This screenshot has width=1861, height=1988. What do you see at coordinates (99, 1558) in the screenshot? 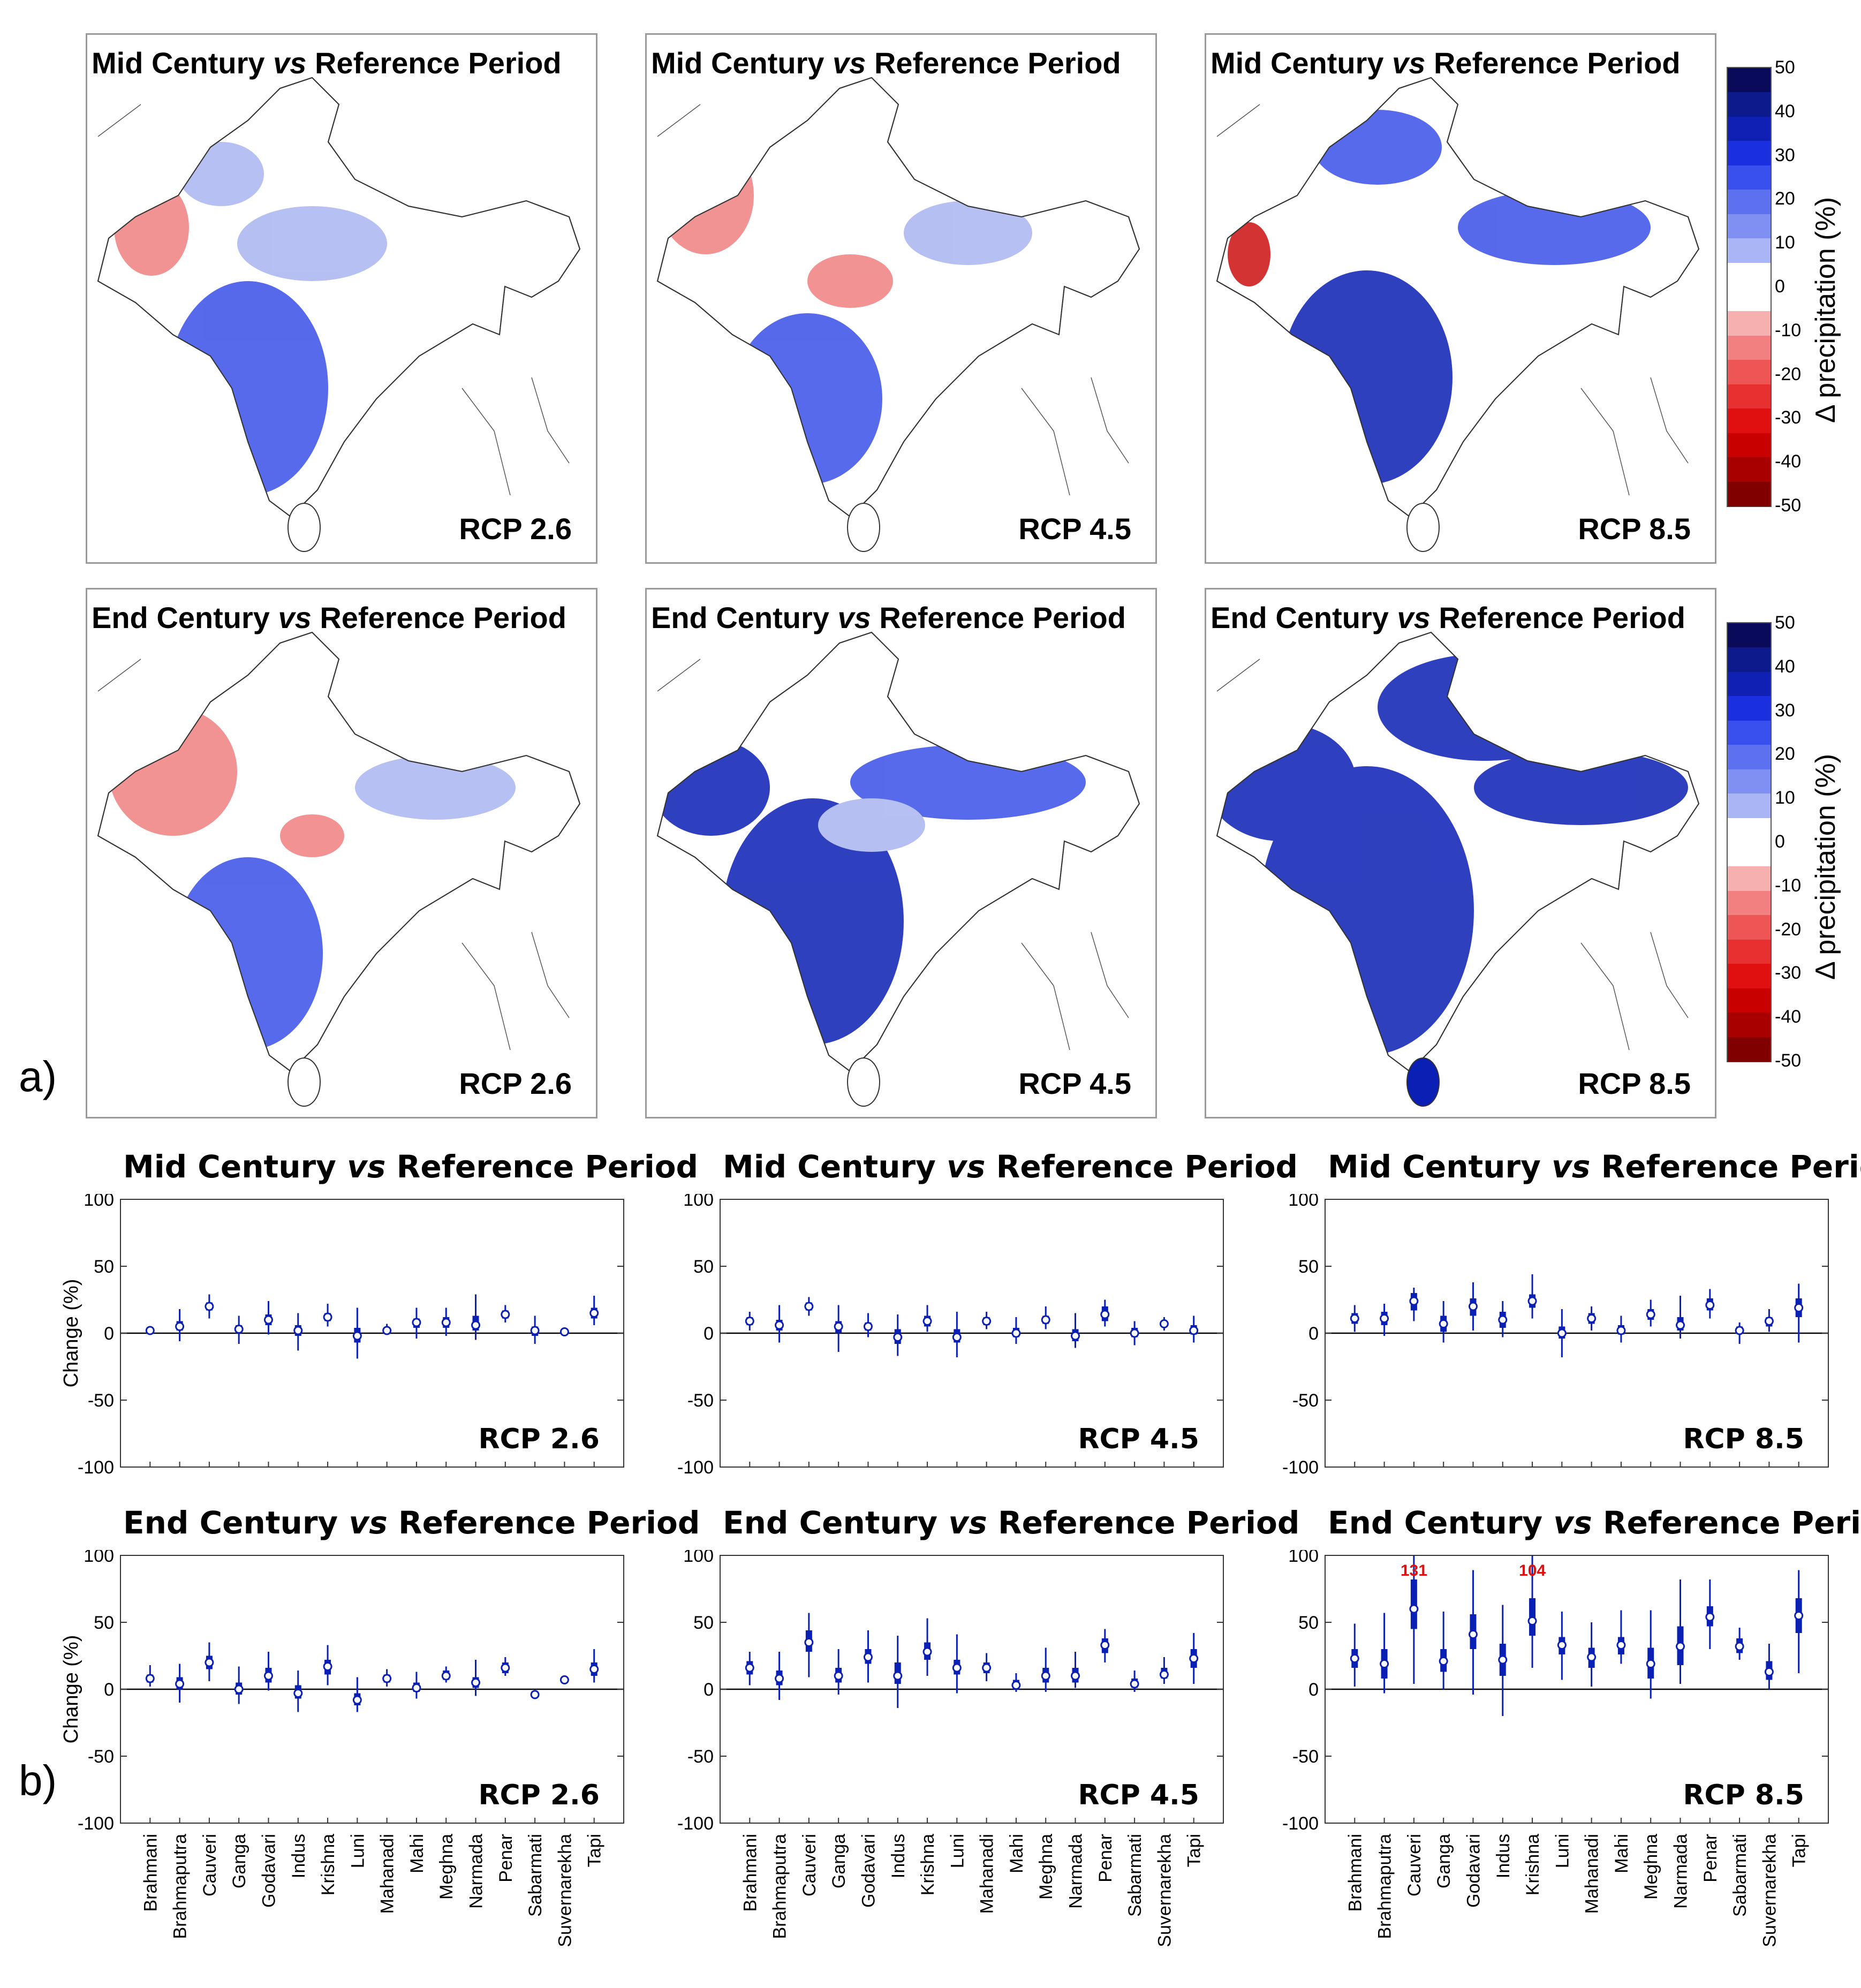
I see `y-tick-label: 100` at bounding box center [99, 1558].